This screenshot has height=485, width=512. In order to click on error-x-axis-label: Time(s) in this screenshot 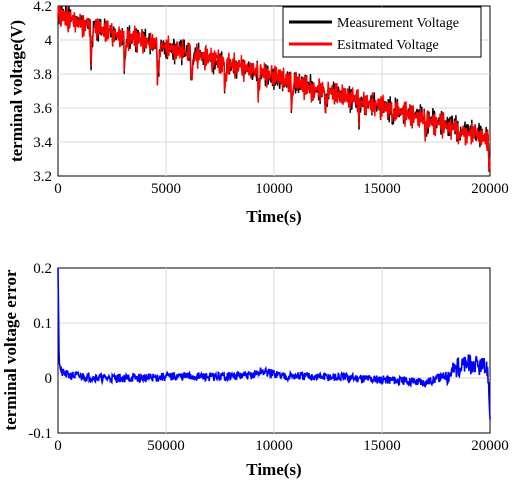, I will do `click(273, 469)`.